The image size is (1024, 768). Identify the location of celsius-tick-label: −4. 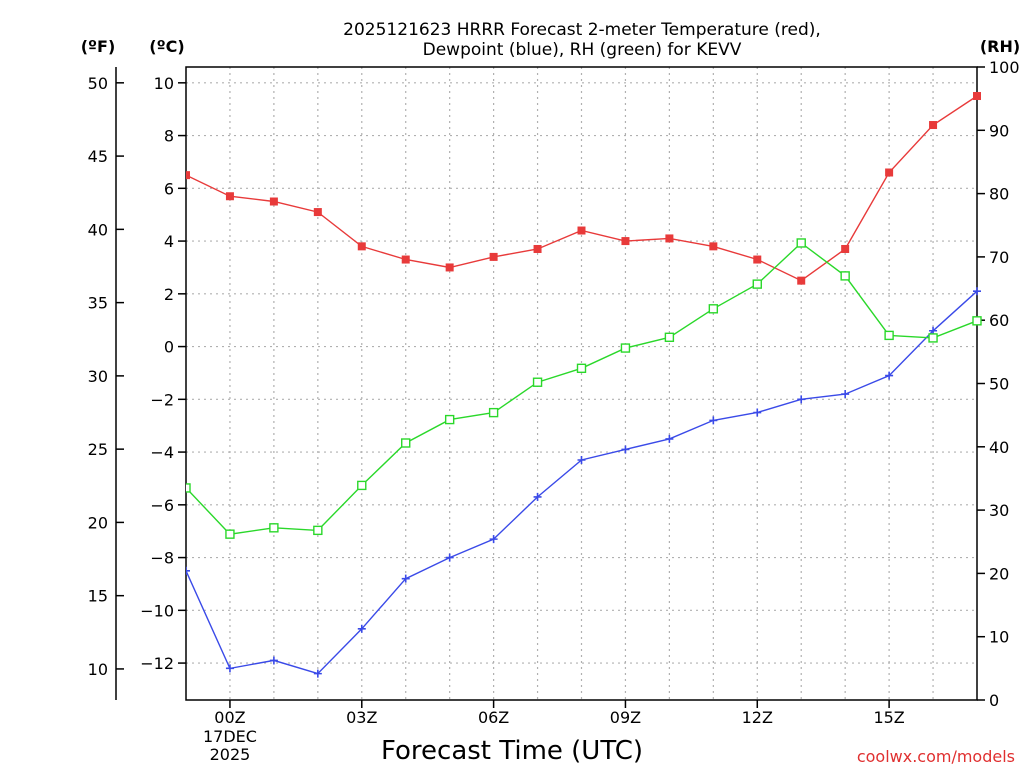
(162, 452).